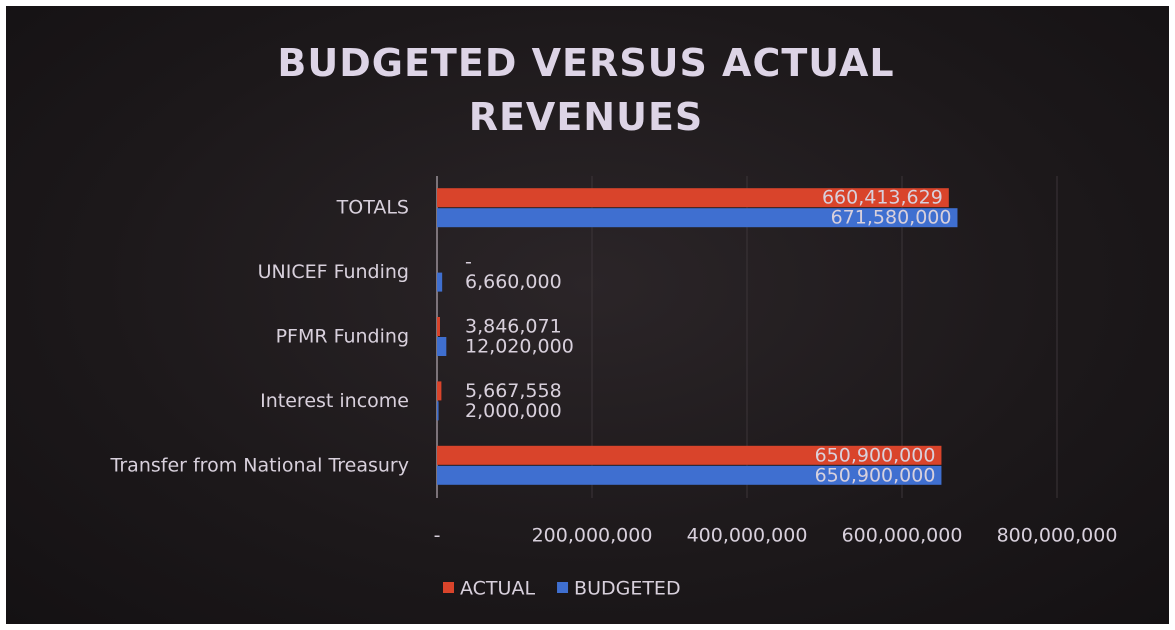 The width and height of the screenshot is (1175, 630). What do you see at coordinates (468, 262) in the screenshot?
I see `data-label: -` at bounding box center [468, 262].